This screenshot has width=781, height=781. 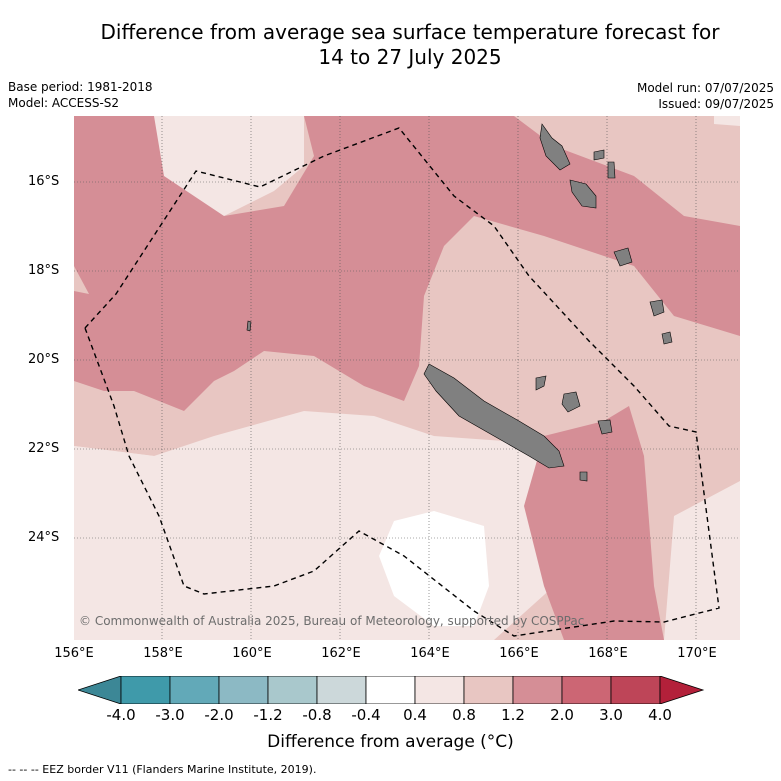 What do you see at coordinates (44, 181) in the screenshot?
I see `lat-label-16s: 16°S` at bounding box center [44, 181].